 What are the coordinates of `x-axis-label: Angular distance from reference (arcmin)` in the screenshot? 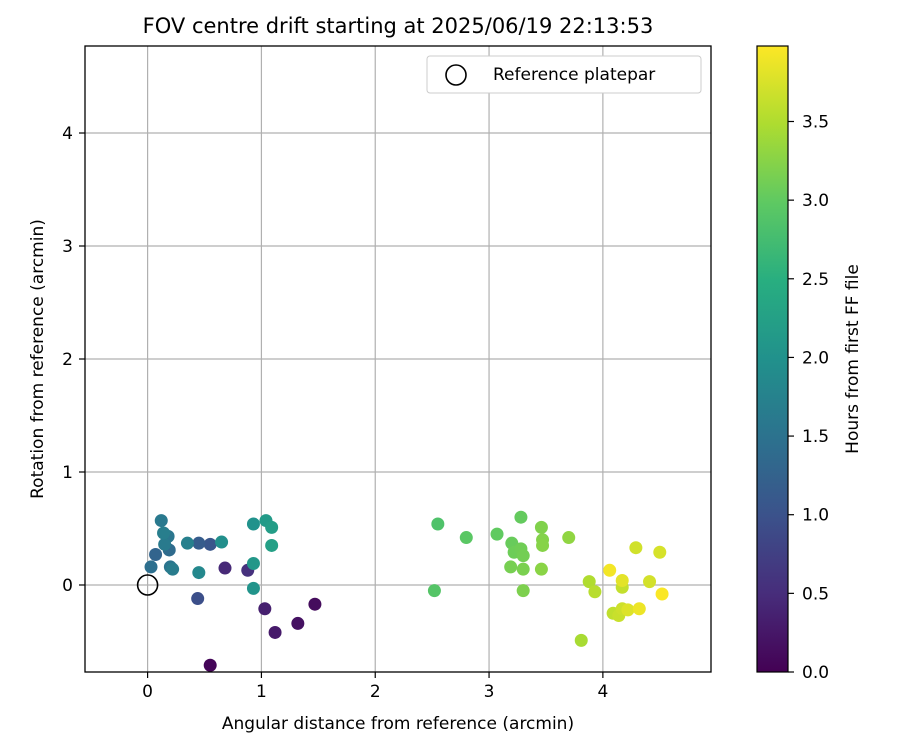 It's located at (398, 724).